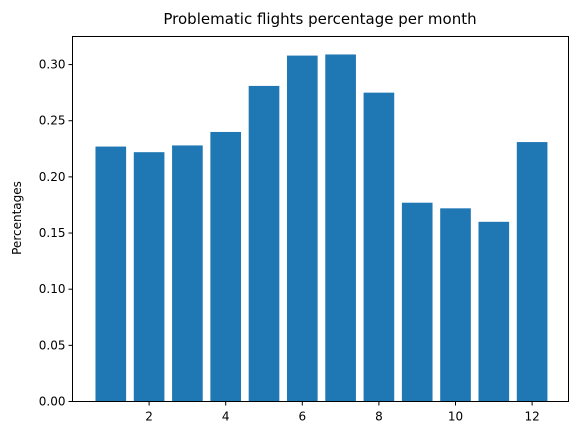 This screenshot has width=576, height=435. I want to click on x-tick-label: 2, so click(149, 417).